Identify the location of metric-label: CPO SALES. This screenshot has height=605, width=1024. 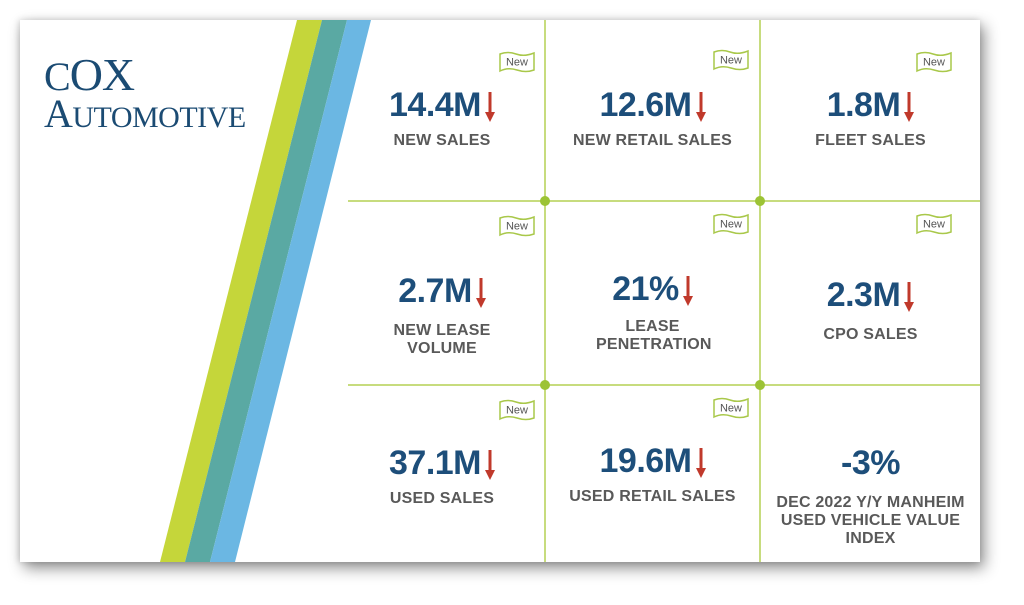
(870, 334).